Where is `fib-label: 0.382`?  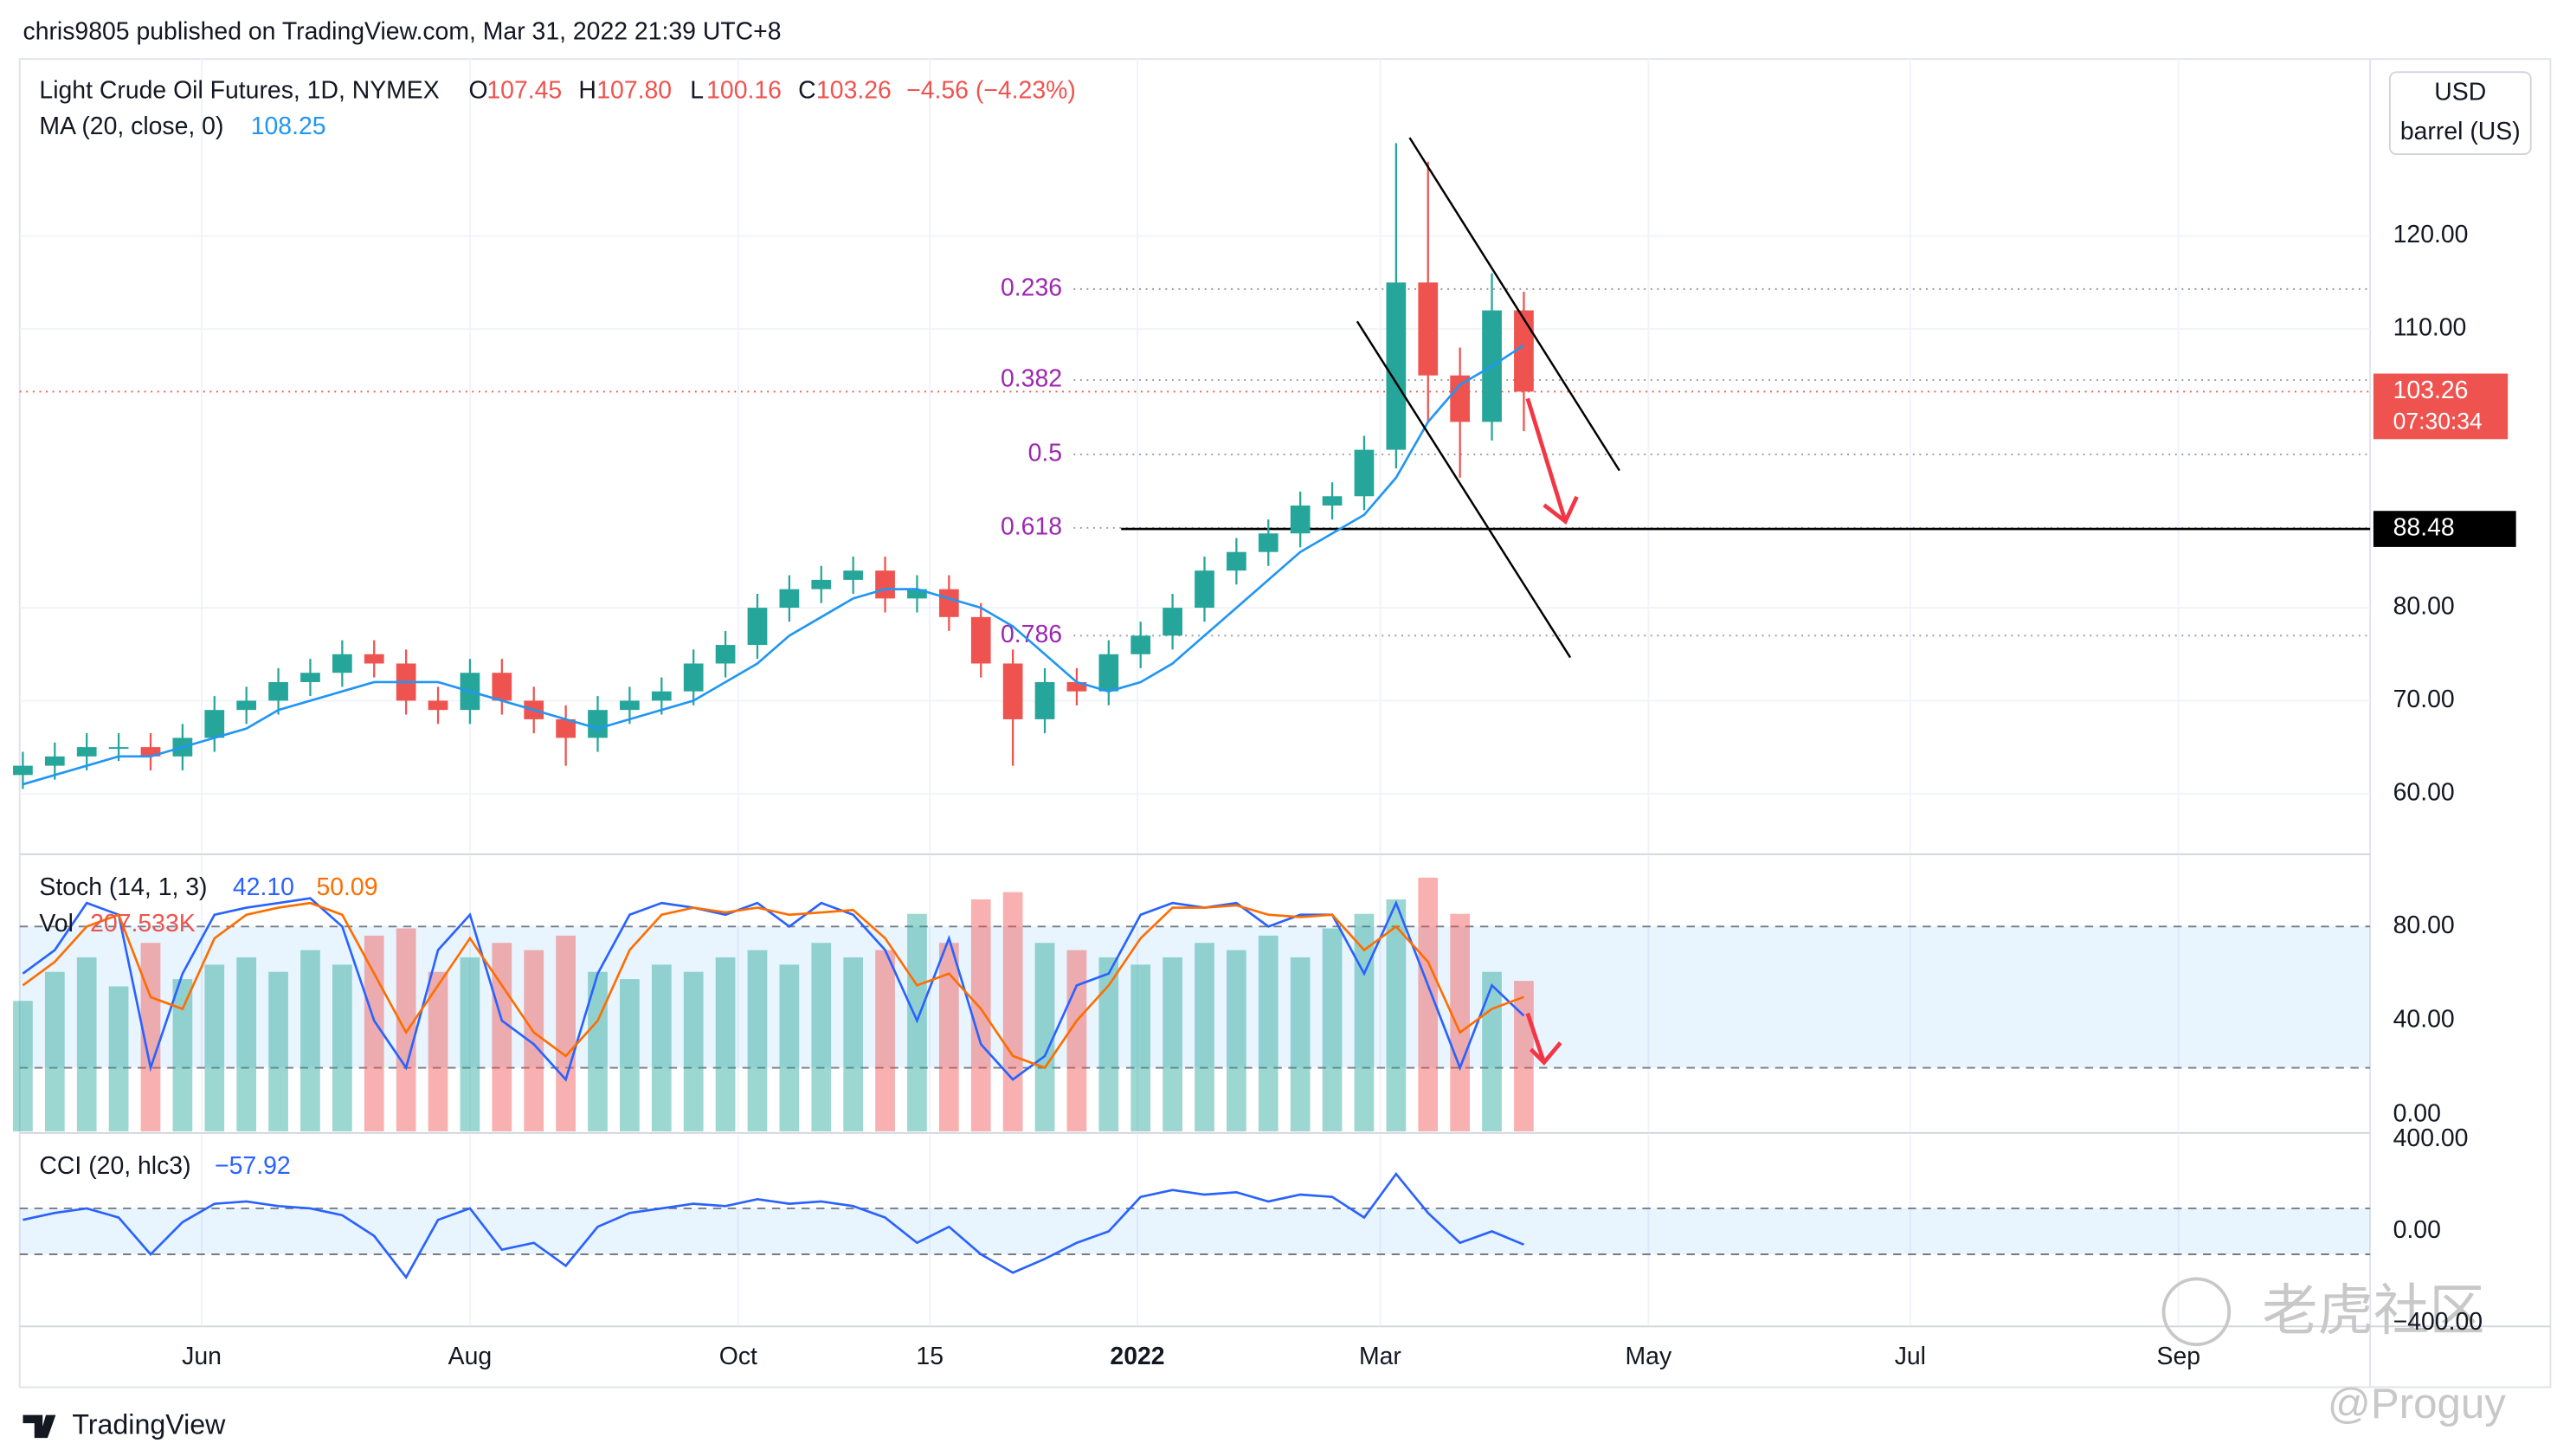 fib-label: 0.382 is located at coordinates (1031, 379).